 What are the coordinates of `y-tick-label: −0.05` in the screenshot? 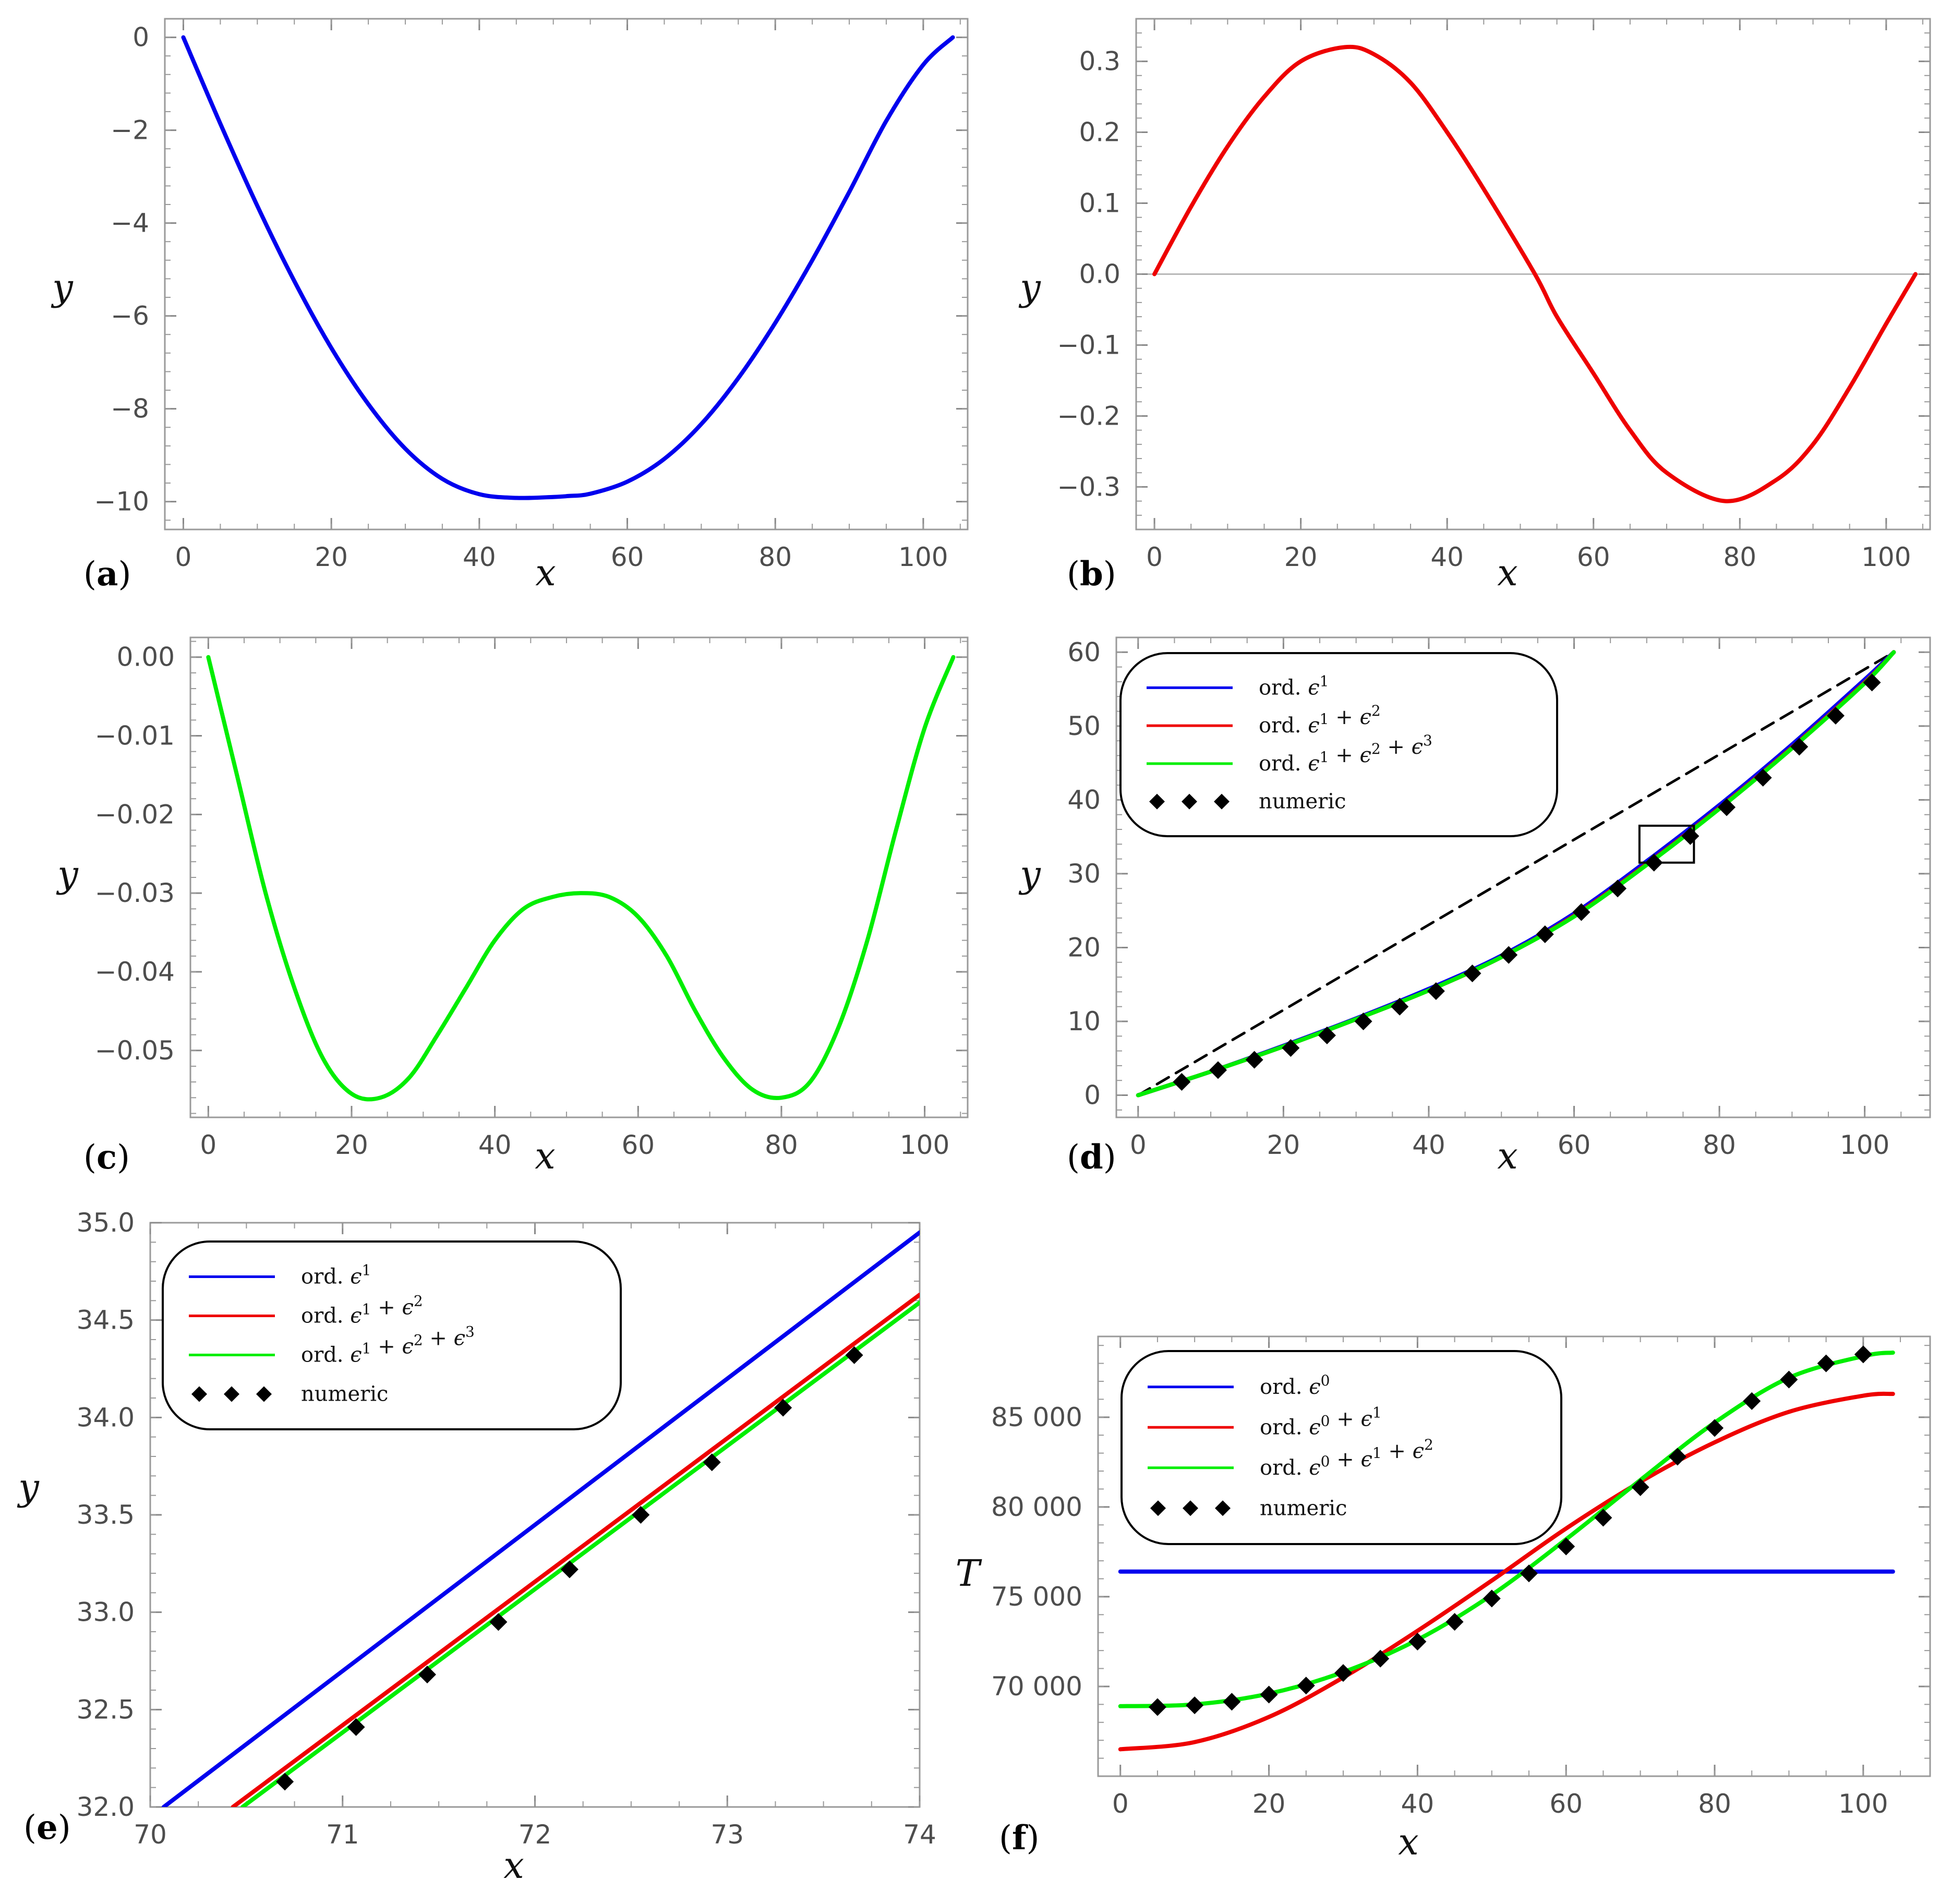 It's located at (135, 1050).